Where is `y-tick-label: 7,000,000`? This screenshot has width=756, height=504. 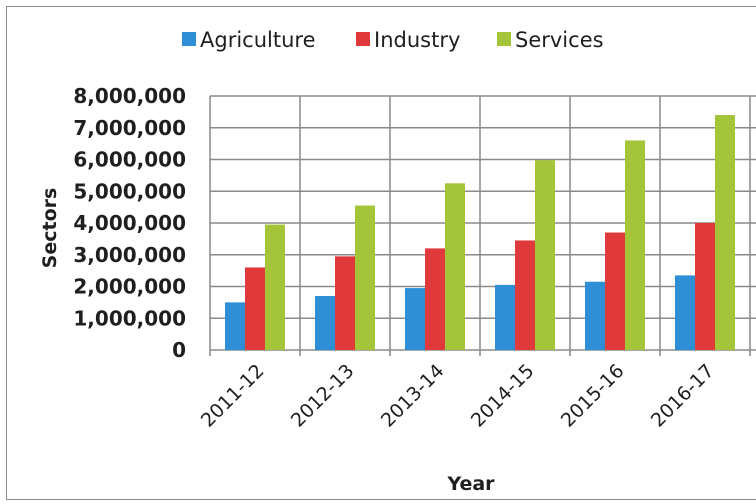
y-tick-label: 7,000,000 is located at coordinates (129, 128).